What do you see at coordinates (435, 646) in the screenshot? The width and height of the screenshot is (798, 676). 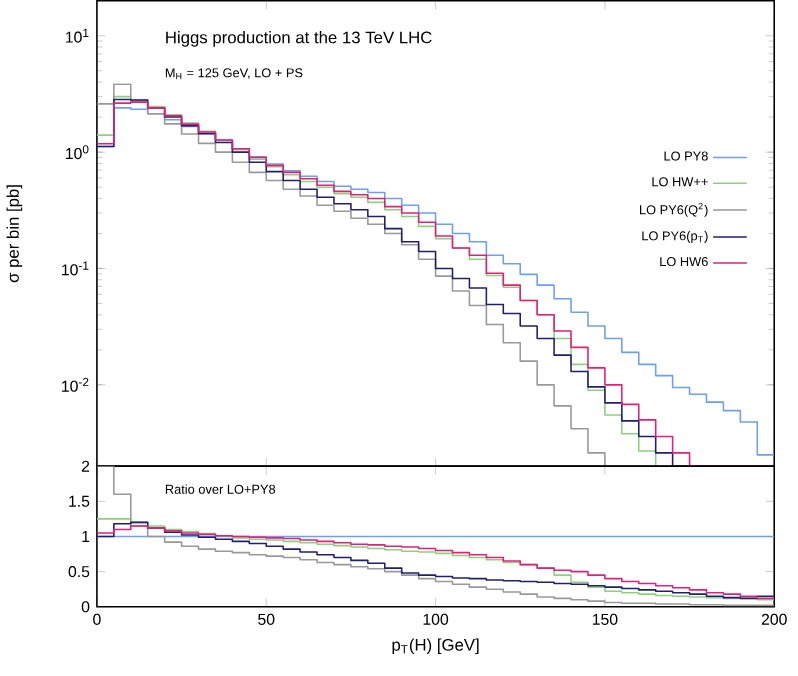 I see `x-axis-title: p$_{T}$(H) [GeV]` at bounding box center [435, 646].